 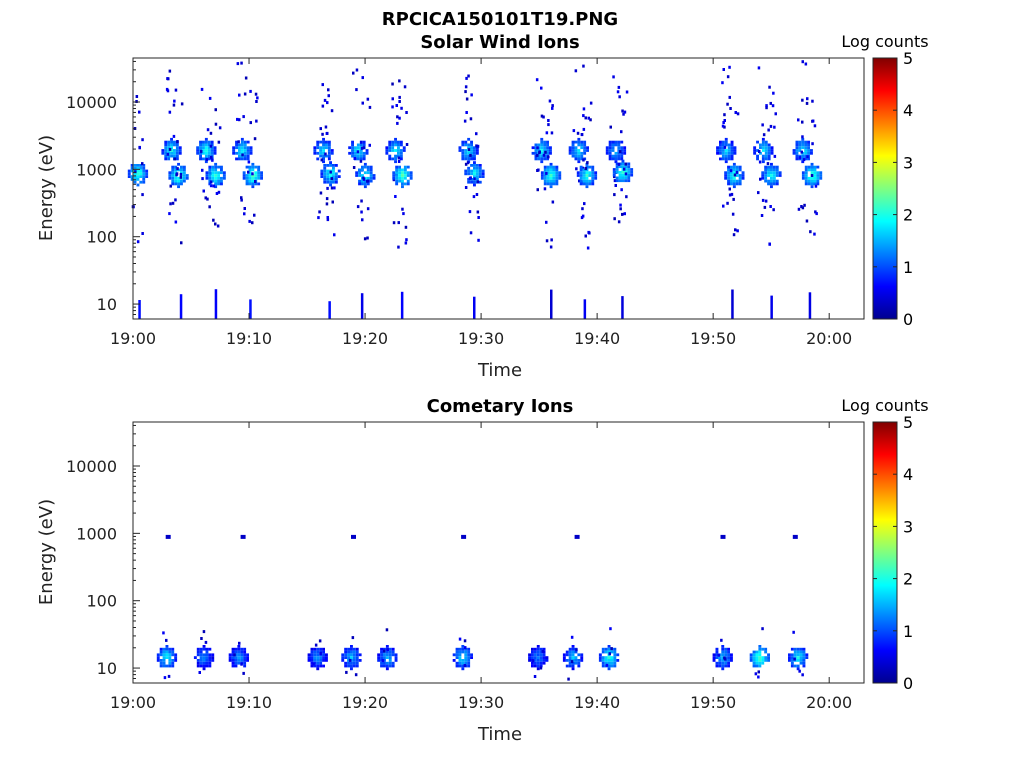 What do you see at coordinates (908, 215) in the screenshot?
I see `colorbar-tick-label: 2` at bounding box center [908, 215].